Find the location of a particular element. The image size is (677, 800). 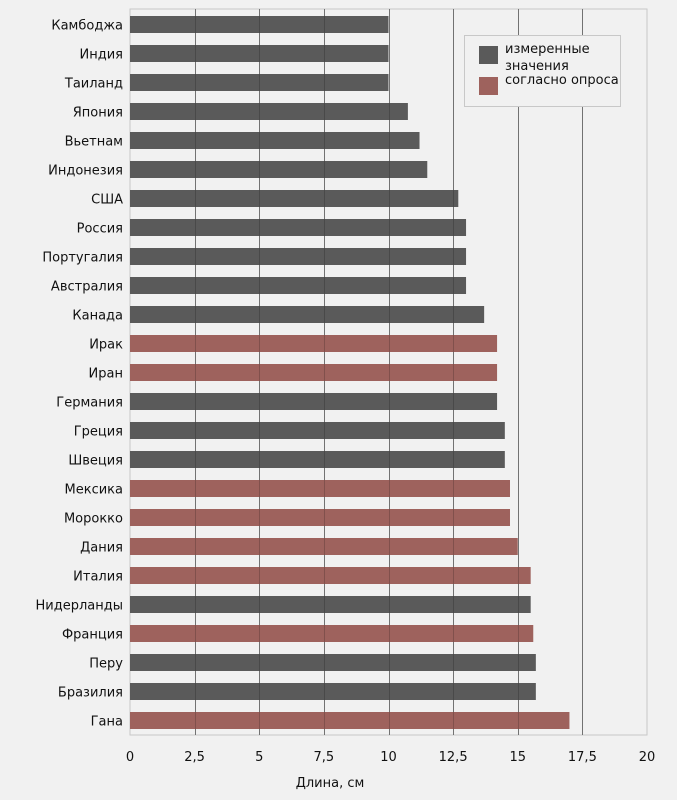

category-label: Россия is located at coordinates (100, 229).